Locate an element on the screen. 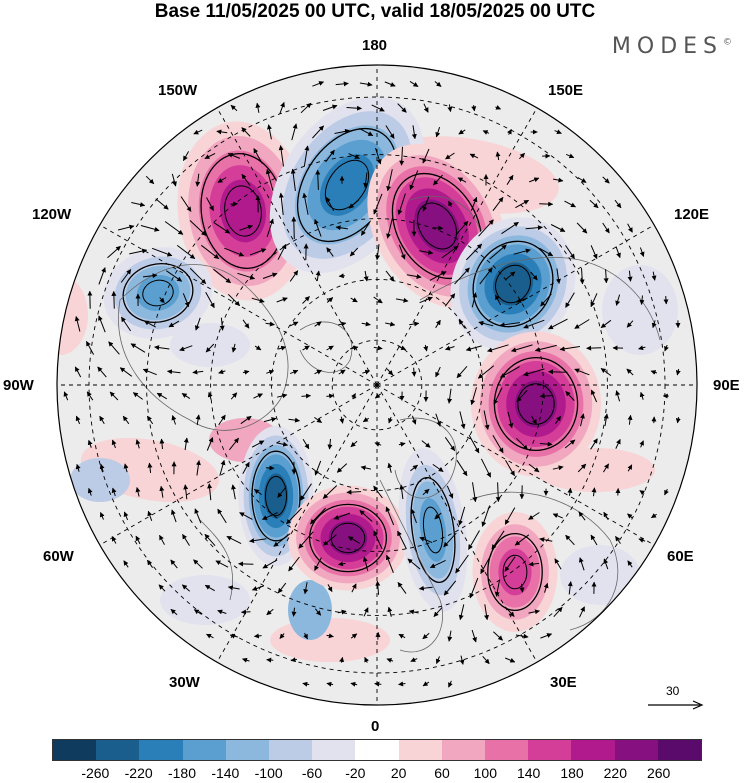 The width and height of the screenshot is (750, 783). colorbar-tick-label: -60 is located at coordinates (312, 773).